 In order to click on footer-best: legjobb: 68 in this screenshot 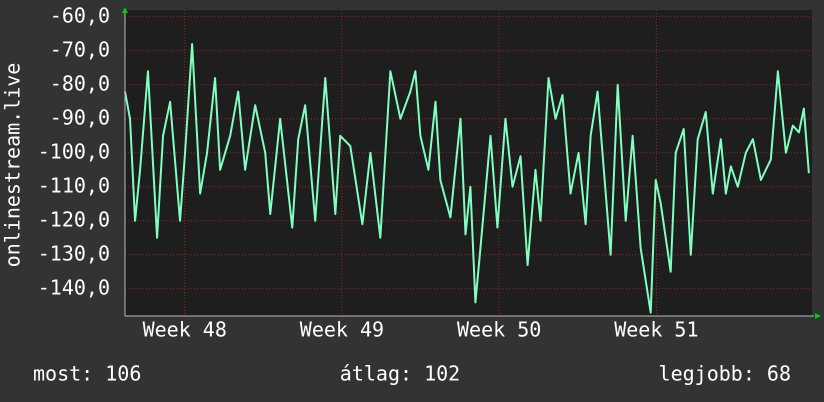, I will do `click(725, 374)`.